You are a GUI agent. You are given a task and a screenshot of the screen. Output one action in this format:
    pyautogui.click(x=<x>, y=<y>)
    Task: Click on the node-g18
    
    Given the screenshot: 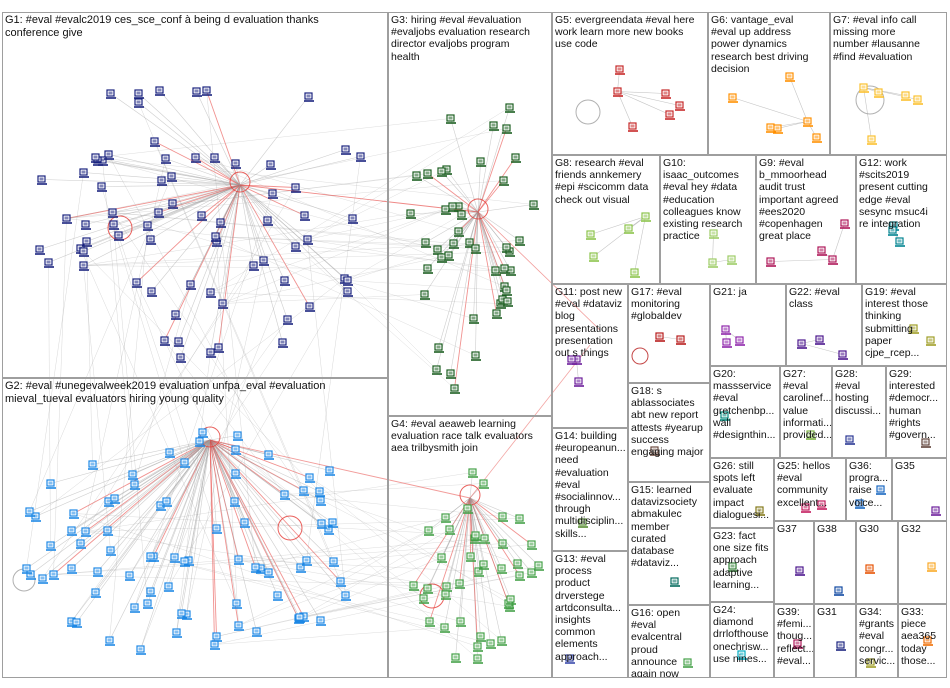 What is the action you would take?
    pyautogui.click(x=655, y=451)
    